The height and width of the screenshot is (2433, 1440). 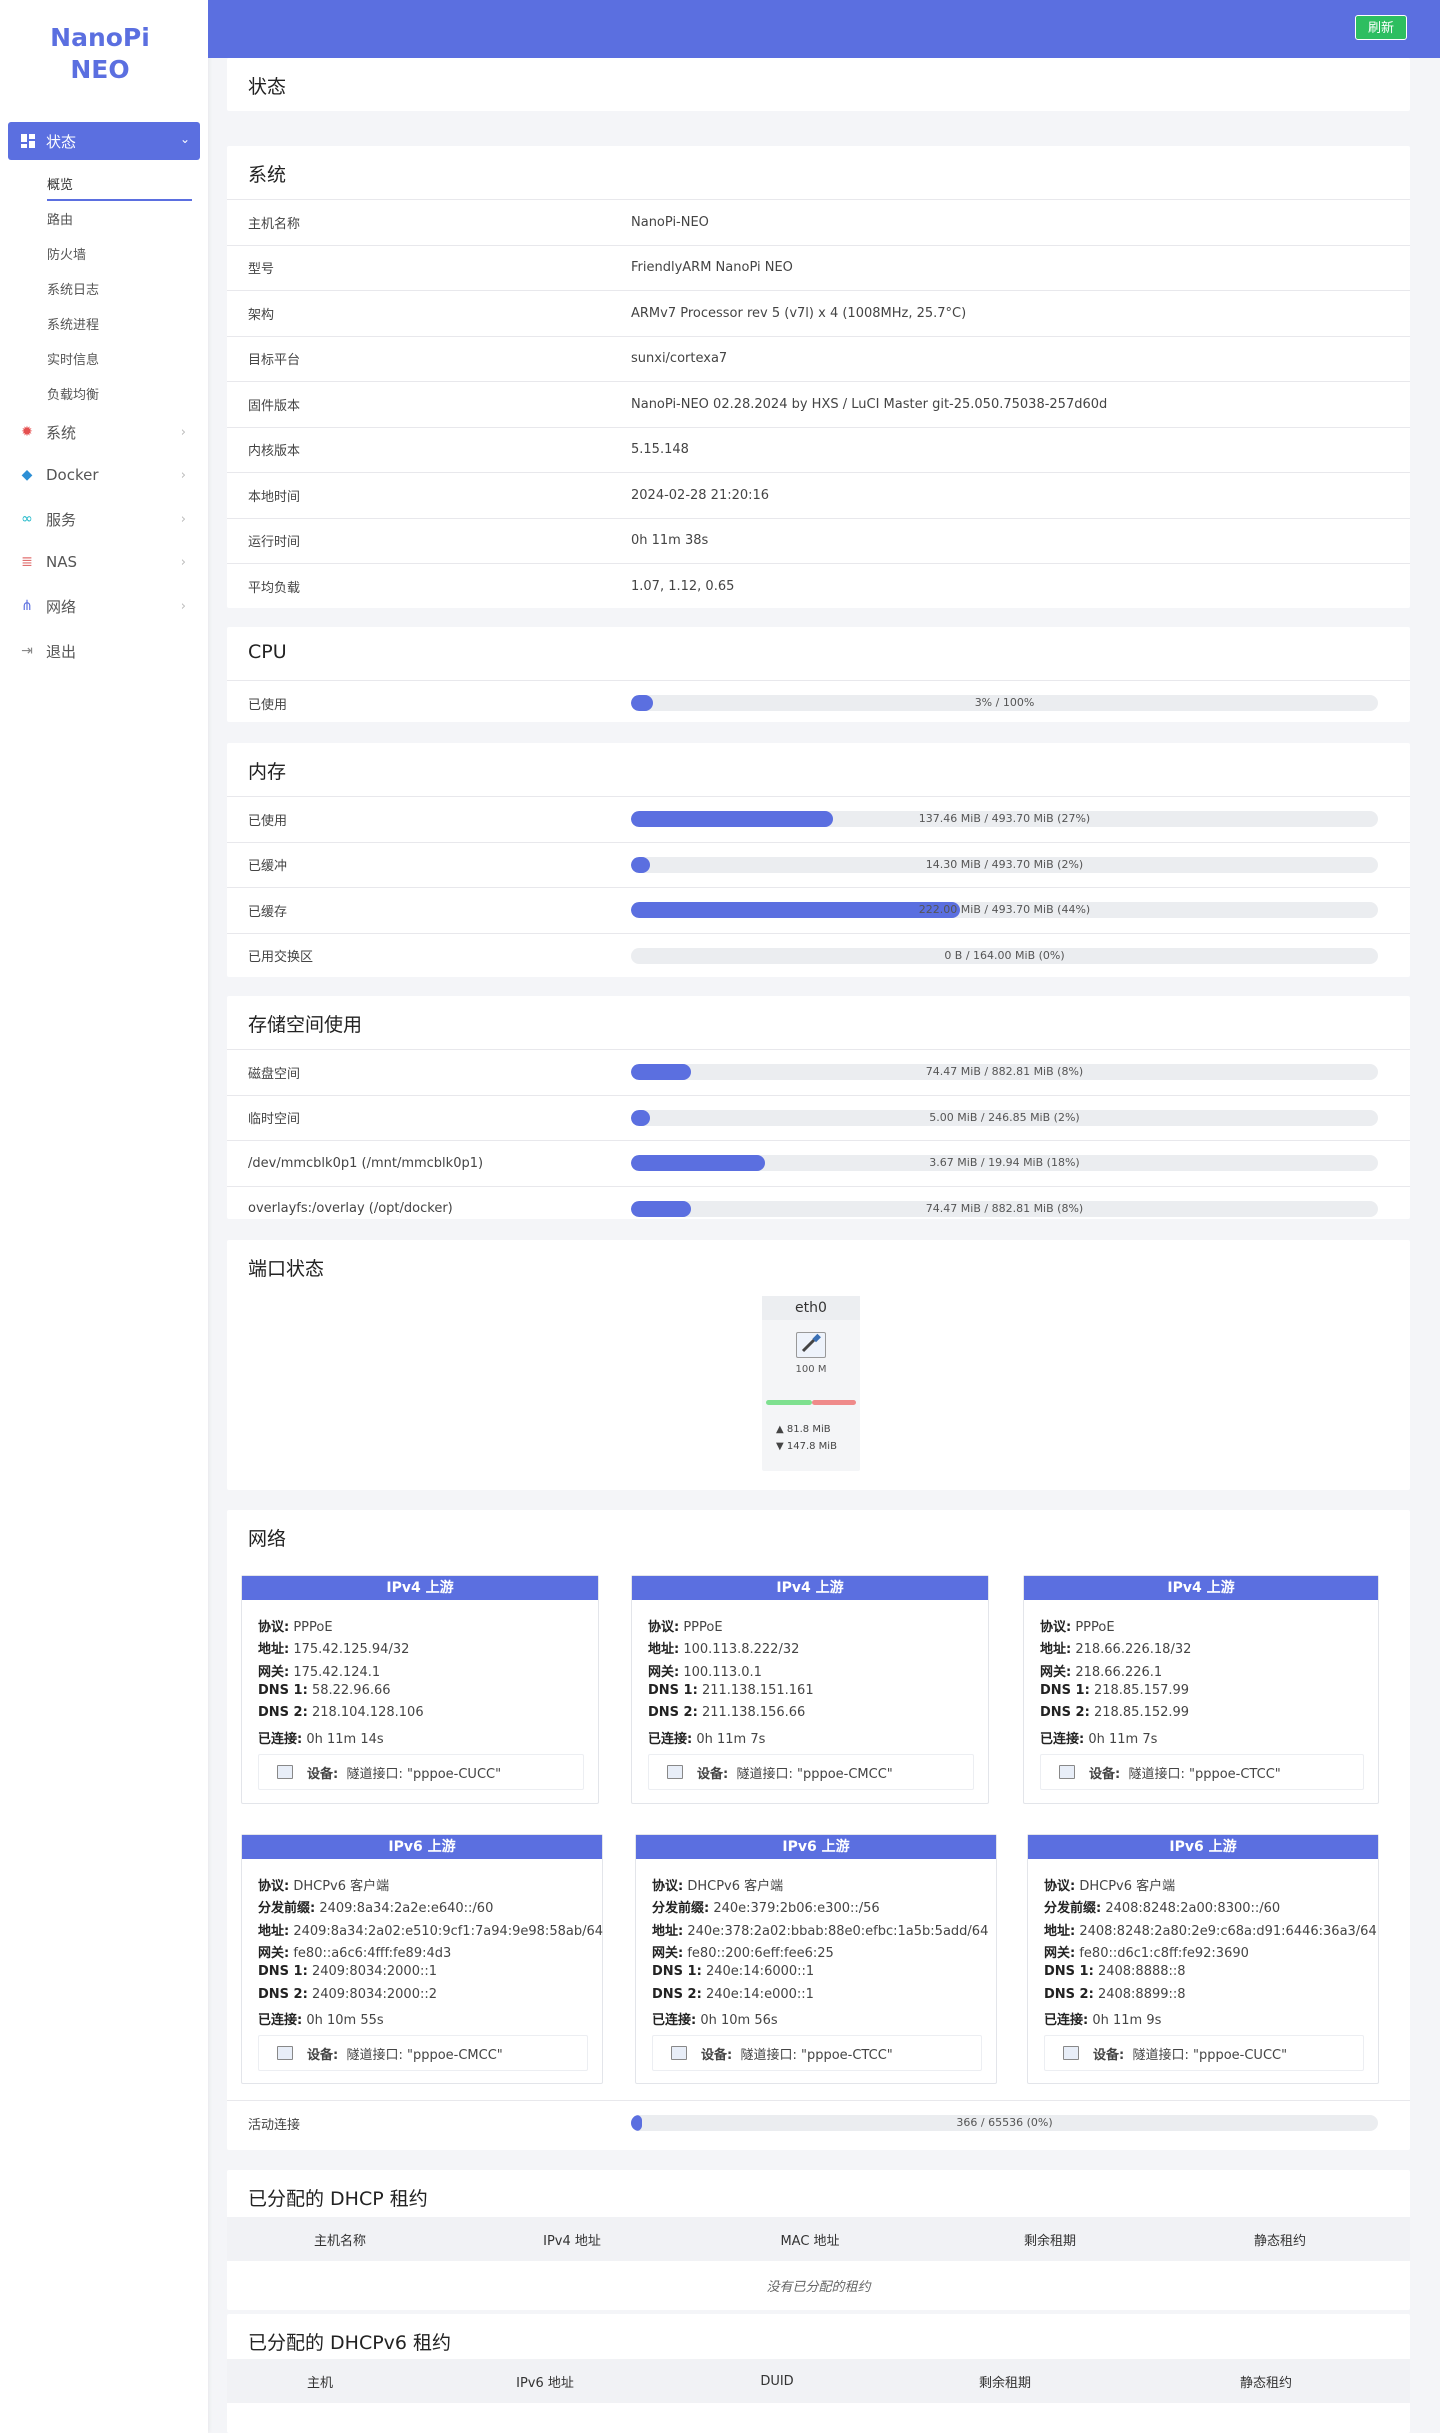 What do you see at coordinates (1004, 1163) in the screenshot?
I see `progress-bar: 3.67 MiB / 19.94 MiB (18%)` at bounding box center [1004, 1163].